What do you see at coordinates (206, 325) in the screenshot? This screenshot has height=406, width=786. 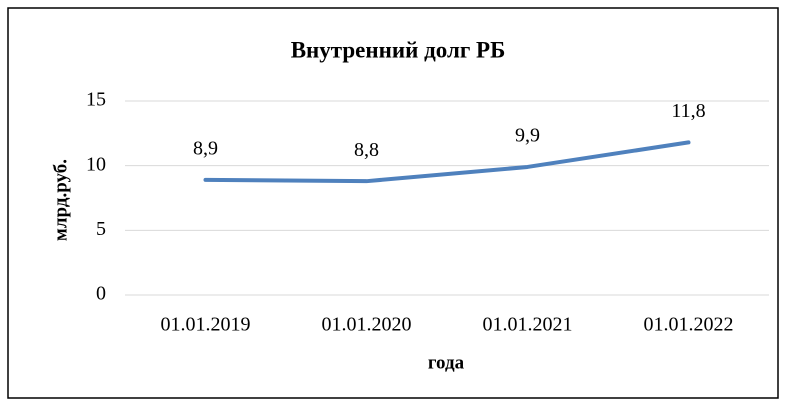 I see `x-tick-label: 01.01.2019` at bounding box center [206, 325].